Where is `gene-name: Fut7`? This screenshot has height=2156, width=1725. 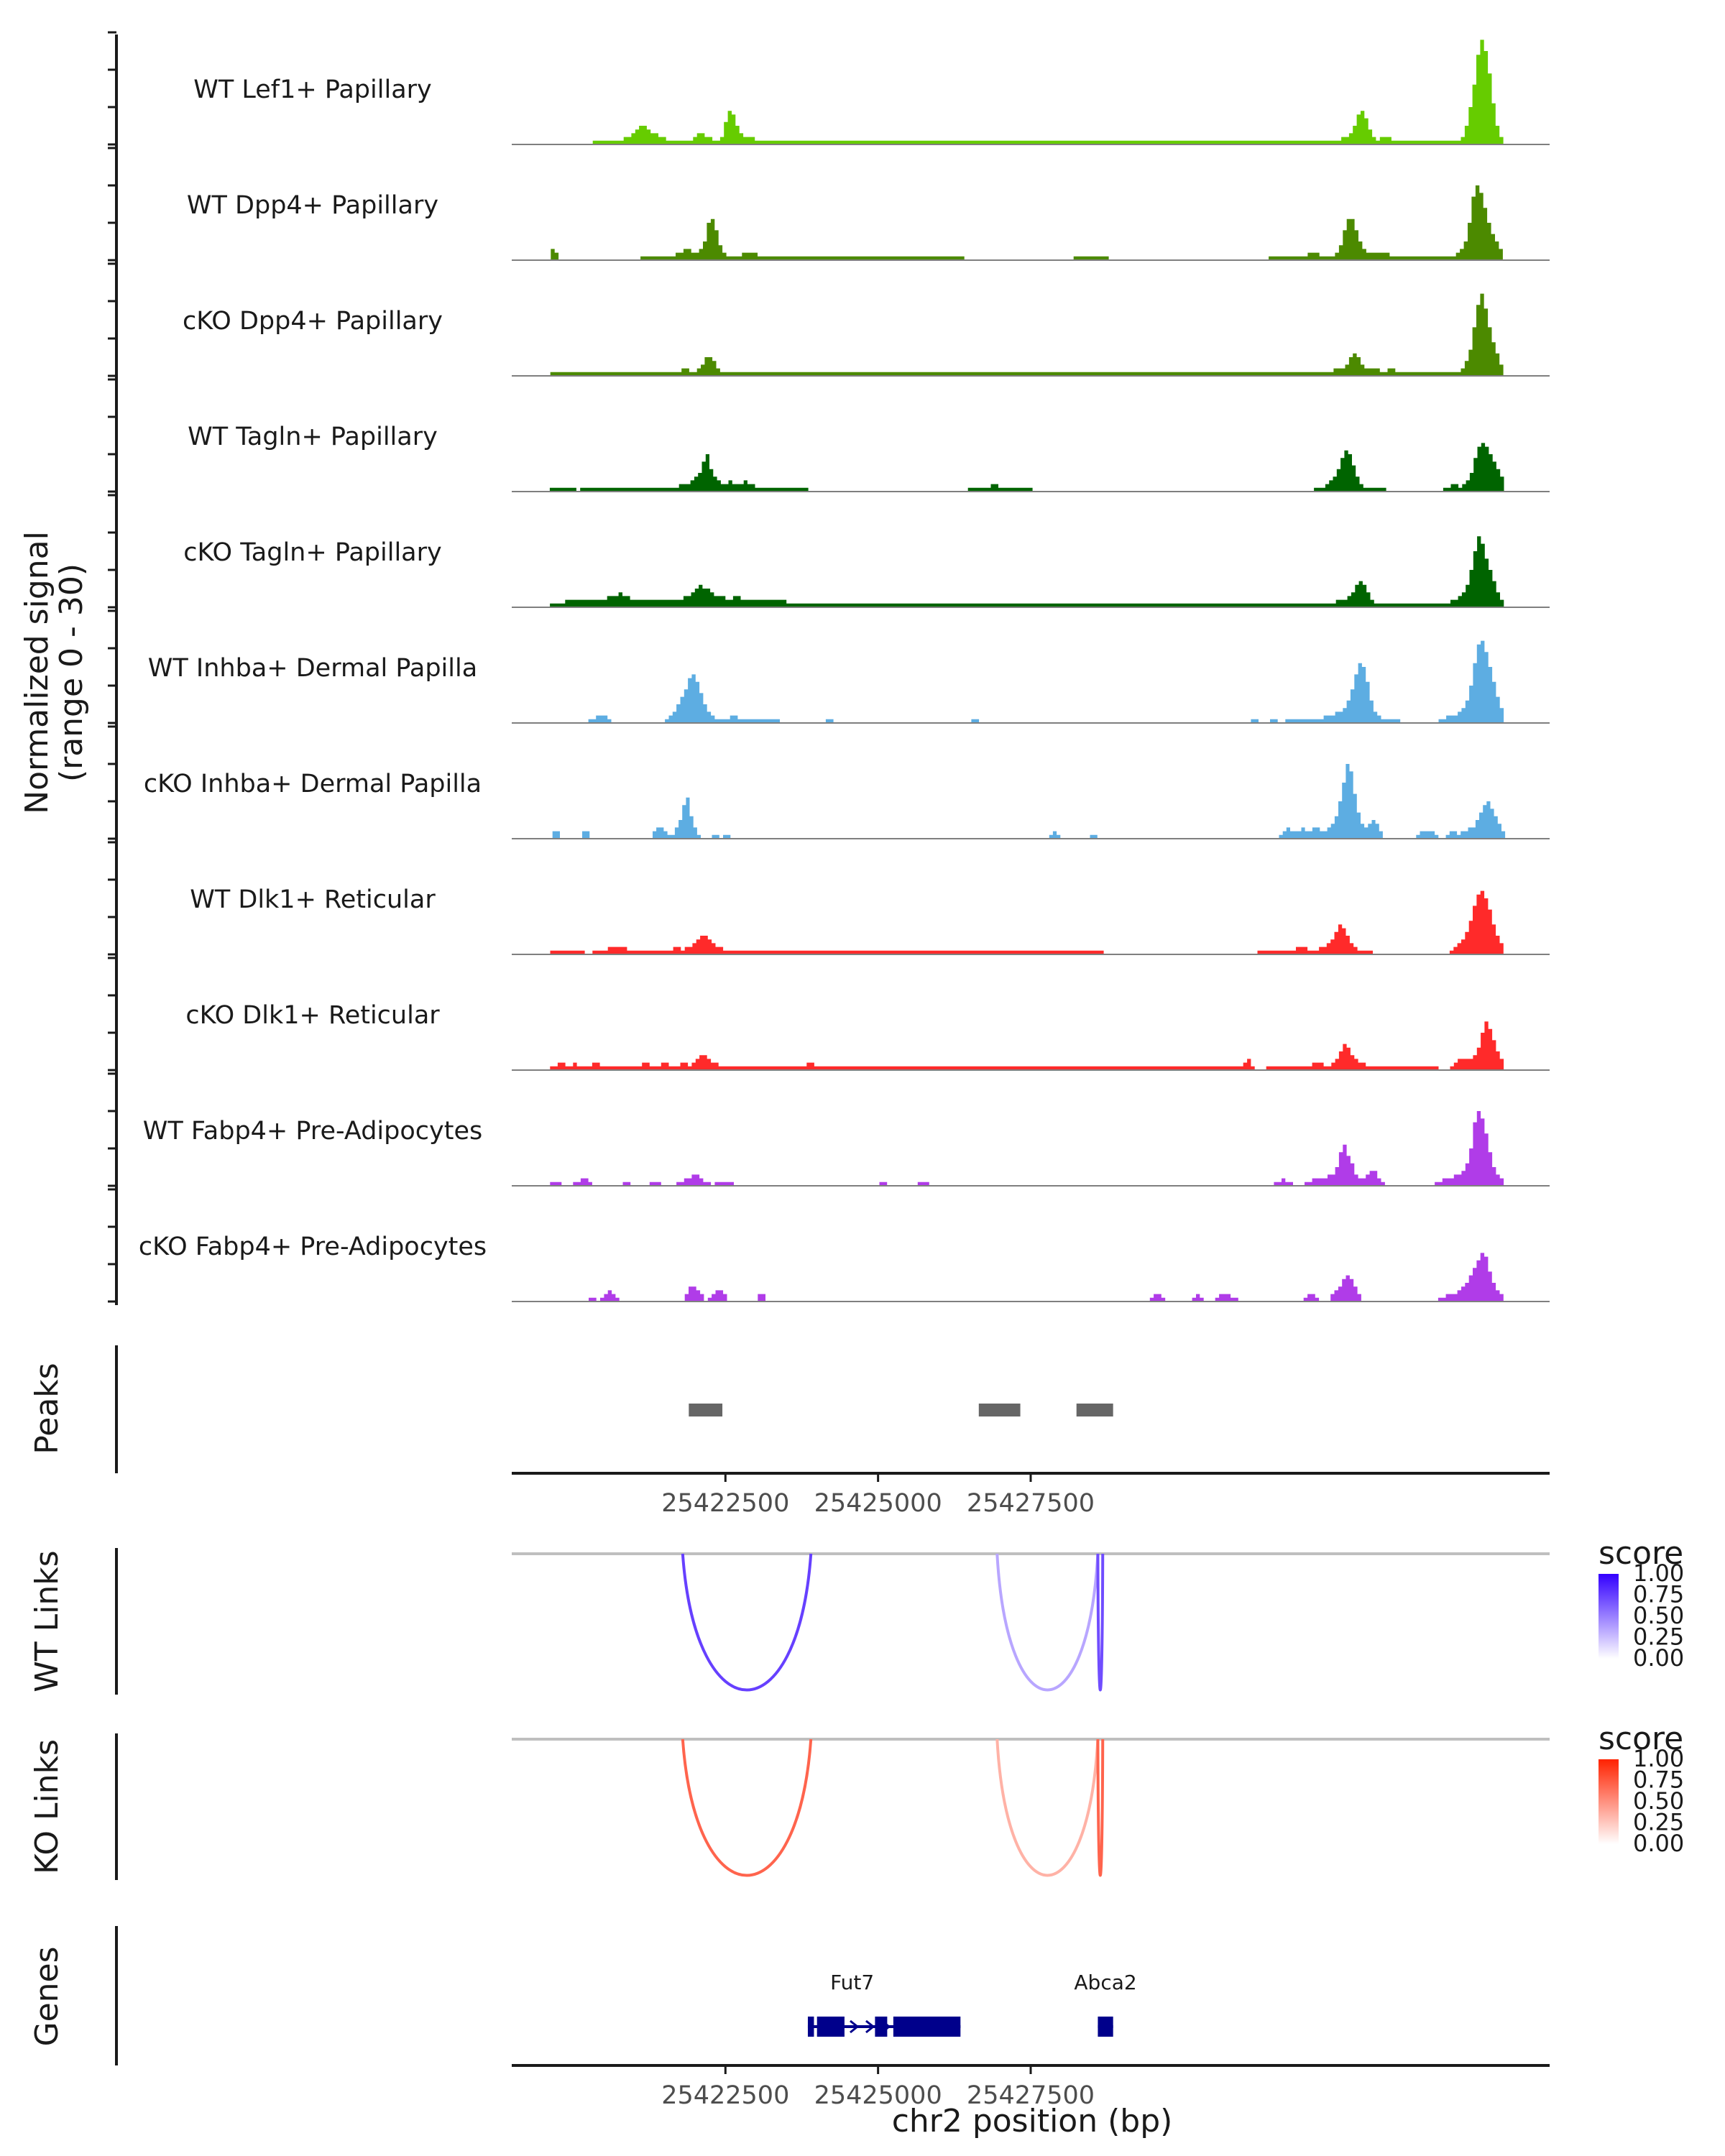
gene-name: Fut7 is located at coordinates (852, 1983).